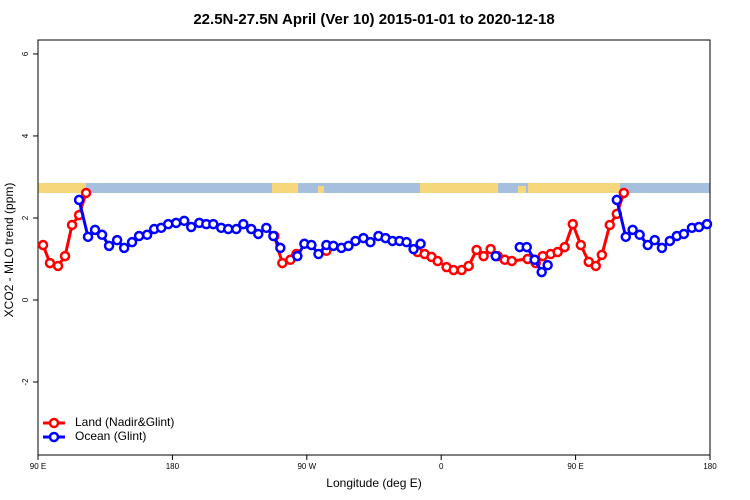 This screenshot has width=750, height=500. What do you see at coordinates (306, 466) in the screenshot?
I see `x-tick-label: 90 W` at bounding box center [306, 466].